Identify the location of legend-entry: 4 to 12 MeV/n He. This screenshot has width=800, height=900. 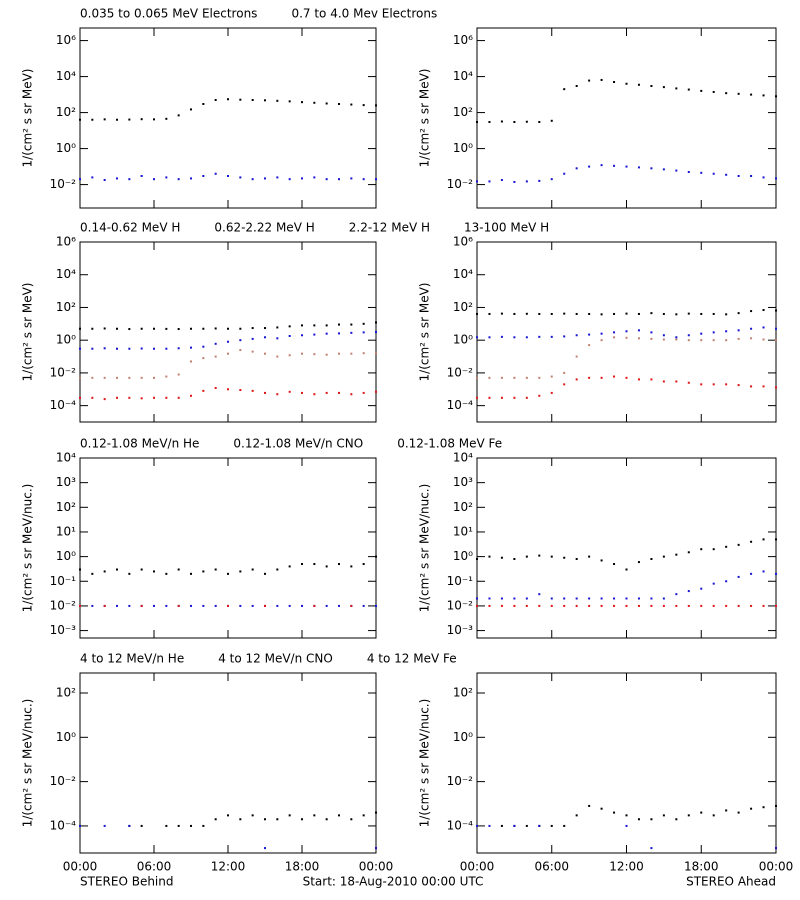
(132, 659).